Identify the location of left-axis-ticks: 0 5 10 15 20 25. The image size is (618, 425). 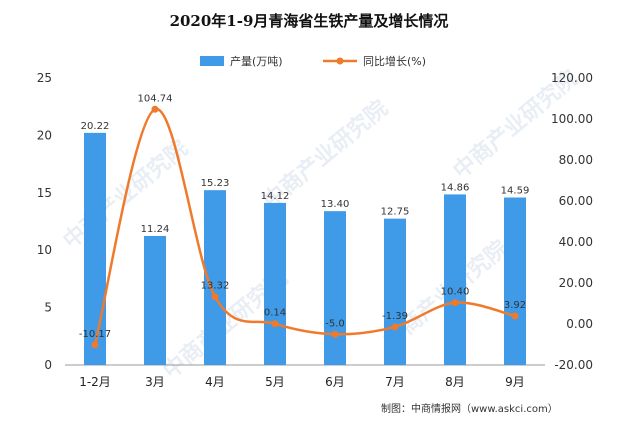
(44, 221).